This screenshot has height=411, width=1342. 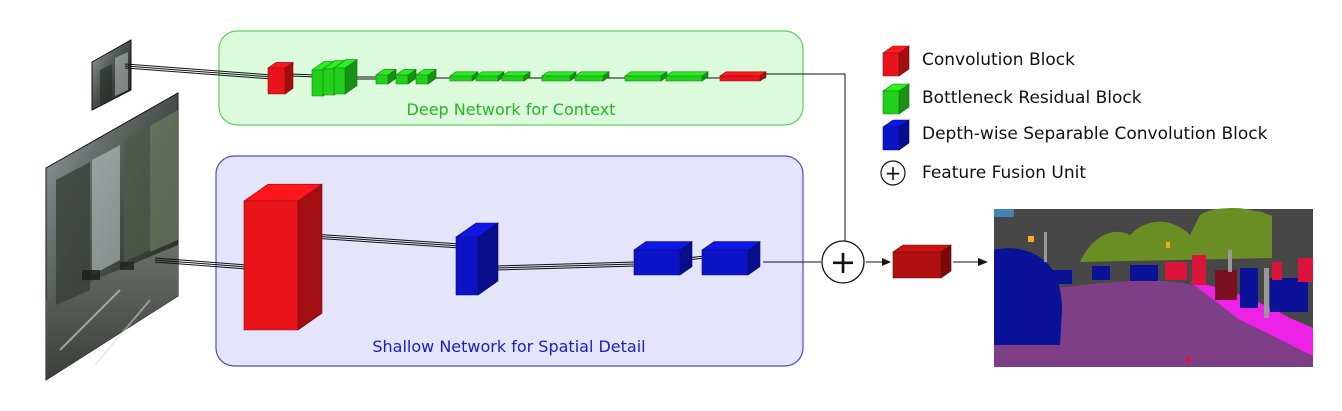 I want to click on classifier-conv-block, so click(x=922, y=261).